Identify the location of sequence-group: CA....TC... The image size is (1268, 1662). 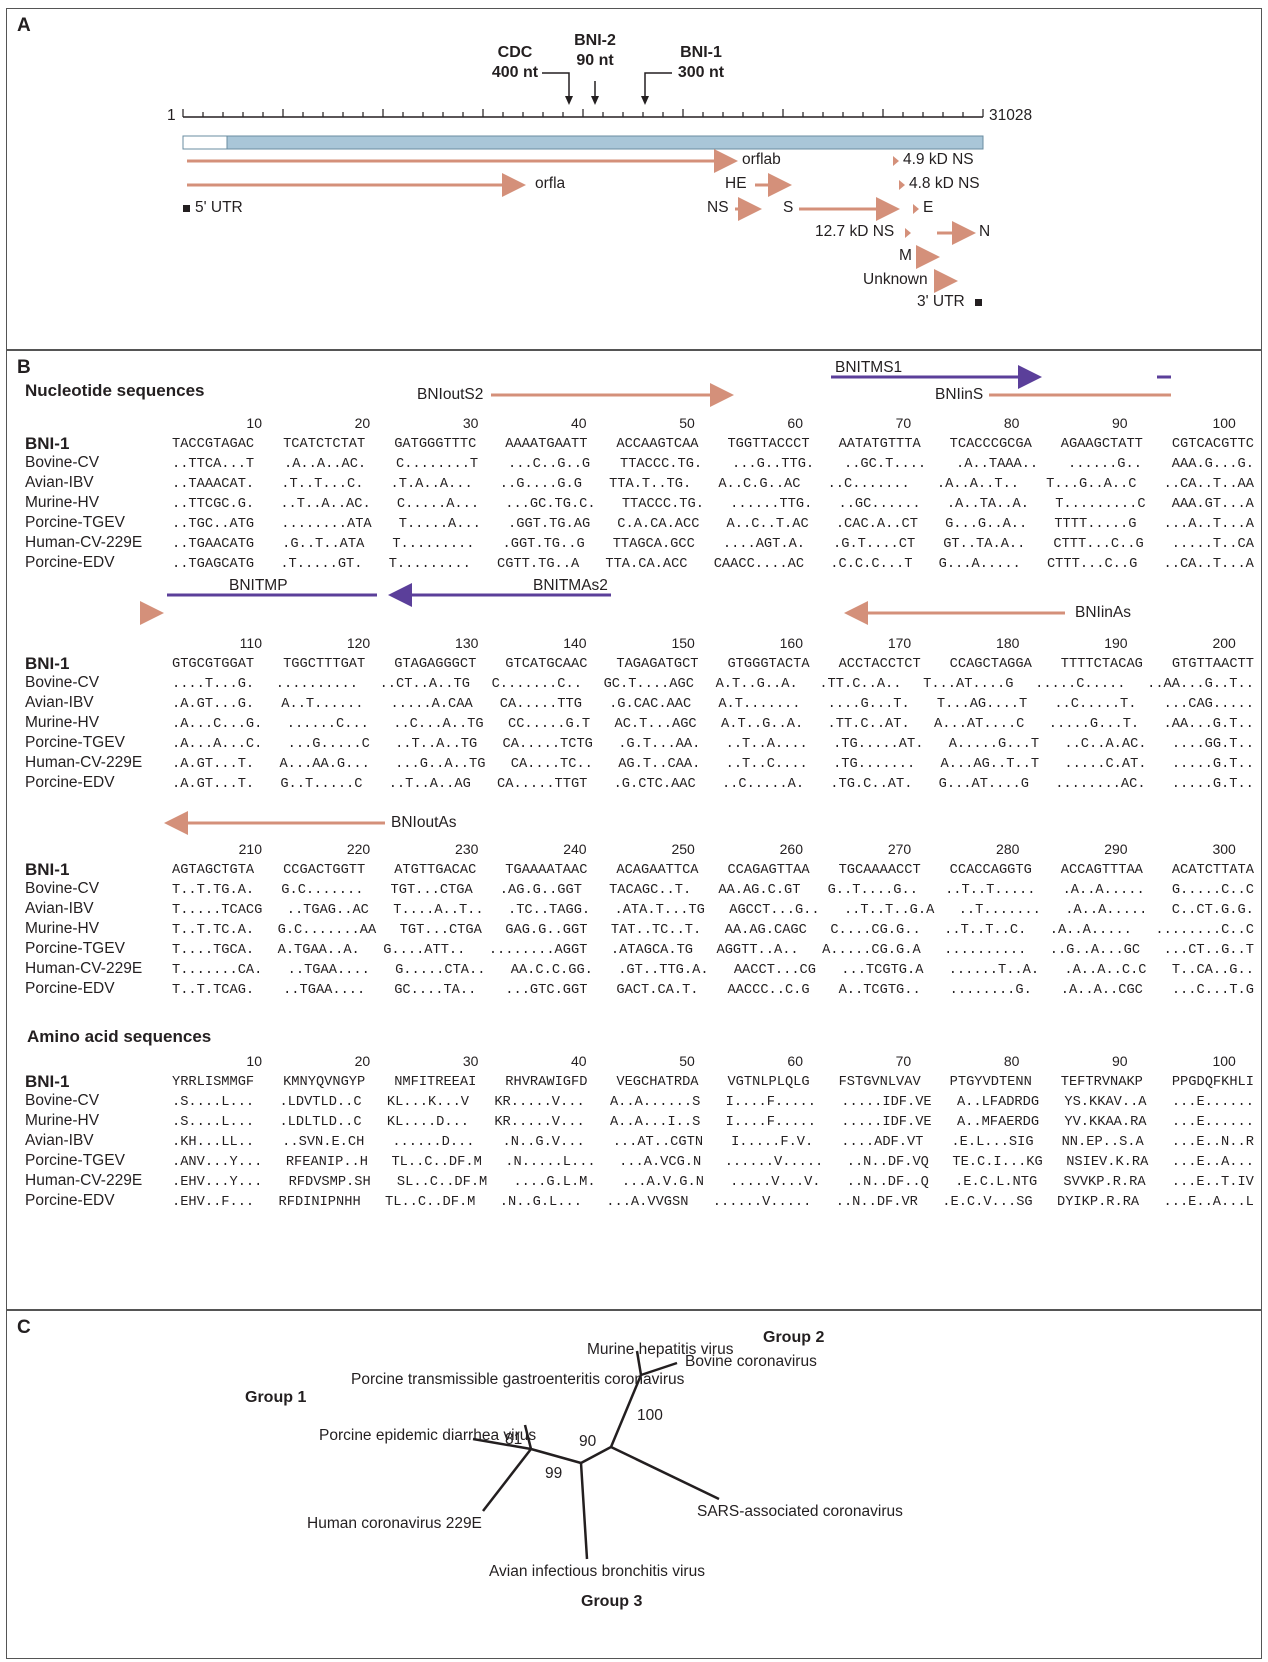
(551, 764).